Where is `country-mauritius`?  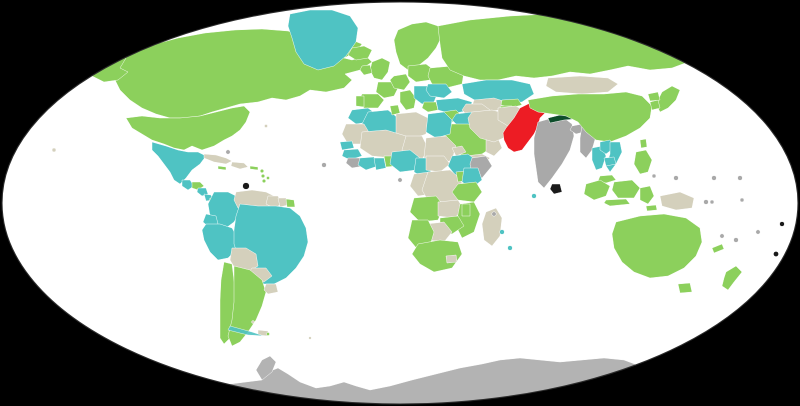
country-mauritius is located at coordinates (510, 248).